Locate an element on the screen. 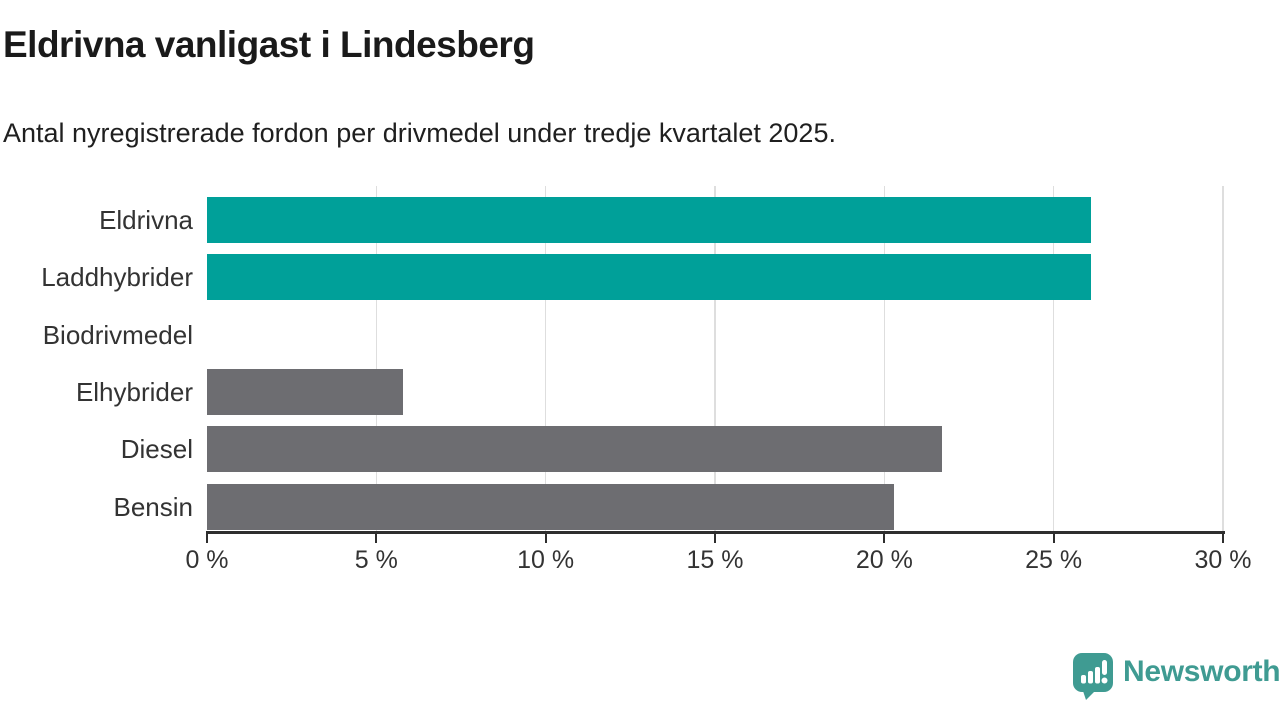 This screenshot has width=1280, height=720. category-label: Laddhybrider is located at coordinates (117, 277).